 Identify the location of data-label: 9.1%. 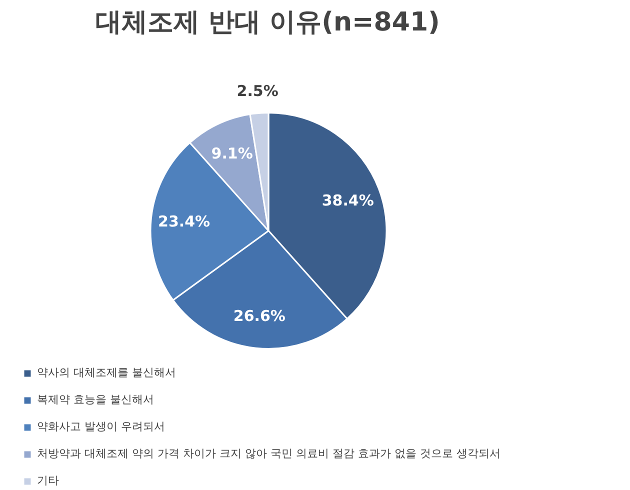
(232, 153).